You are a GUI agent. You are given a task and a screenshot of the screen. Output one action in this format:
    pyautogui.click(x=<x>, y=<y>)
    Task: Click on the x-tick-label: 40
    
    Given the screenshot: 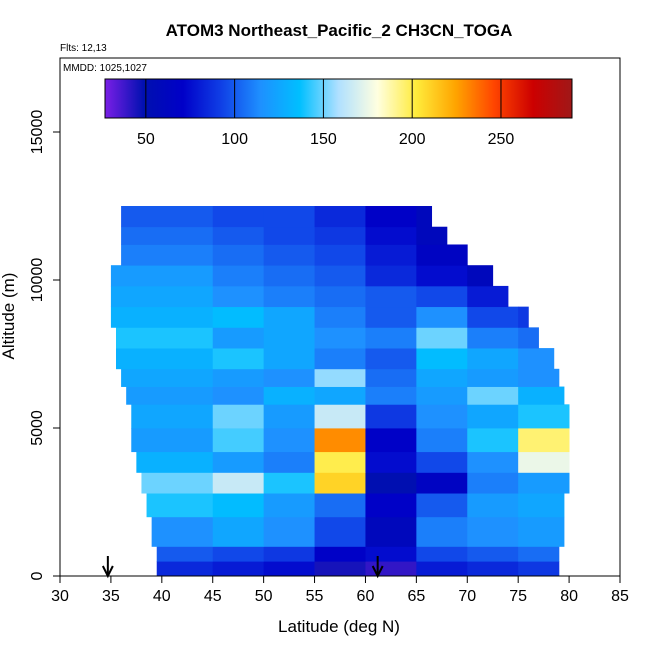 What is the action you would take?
    pyautogui.click(x=162, y=596)
    